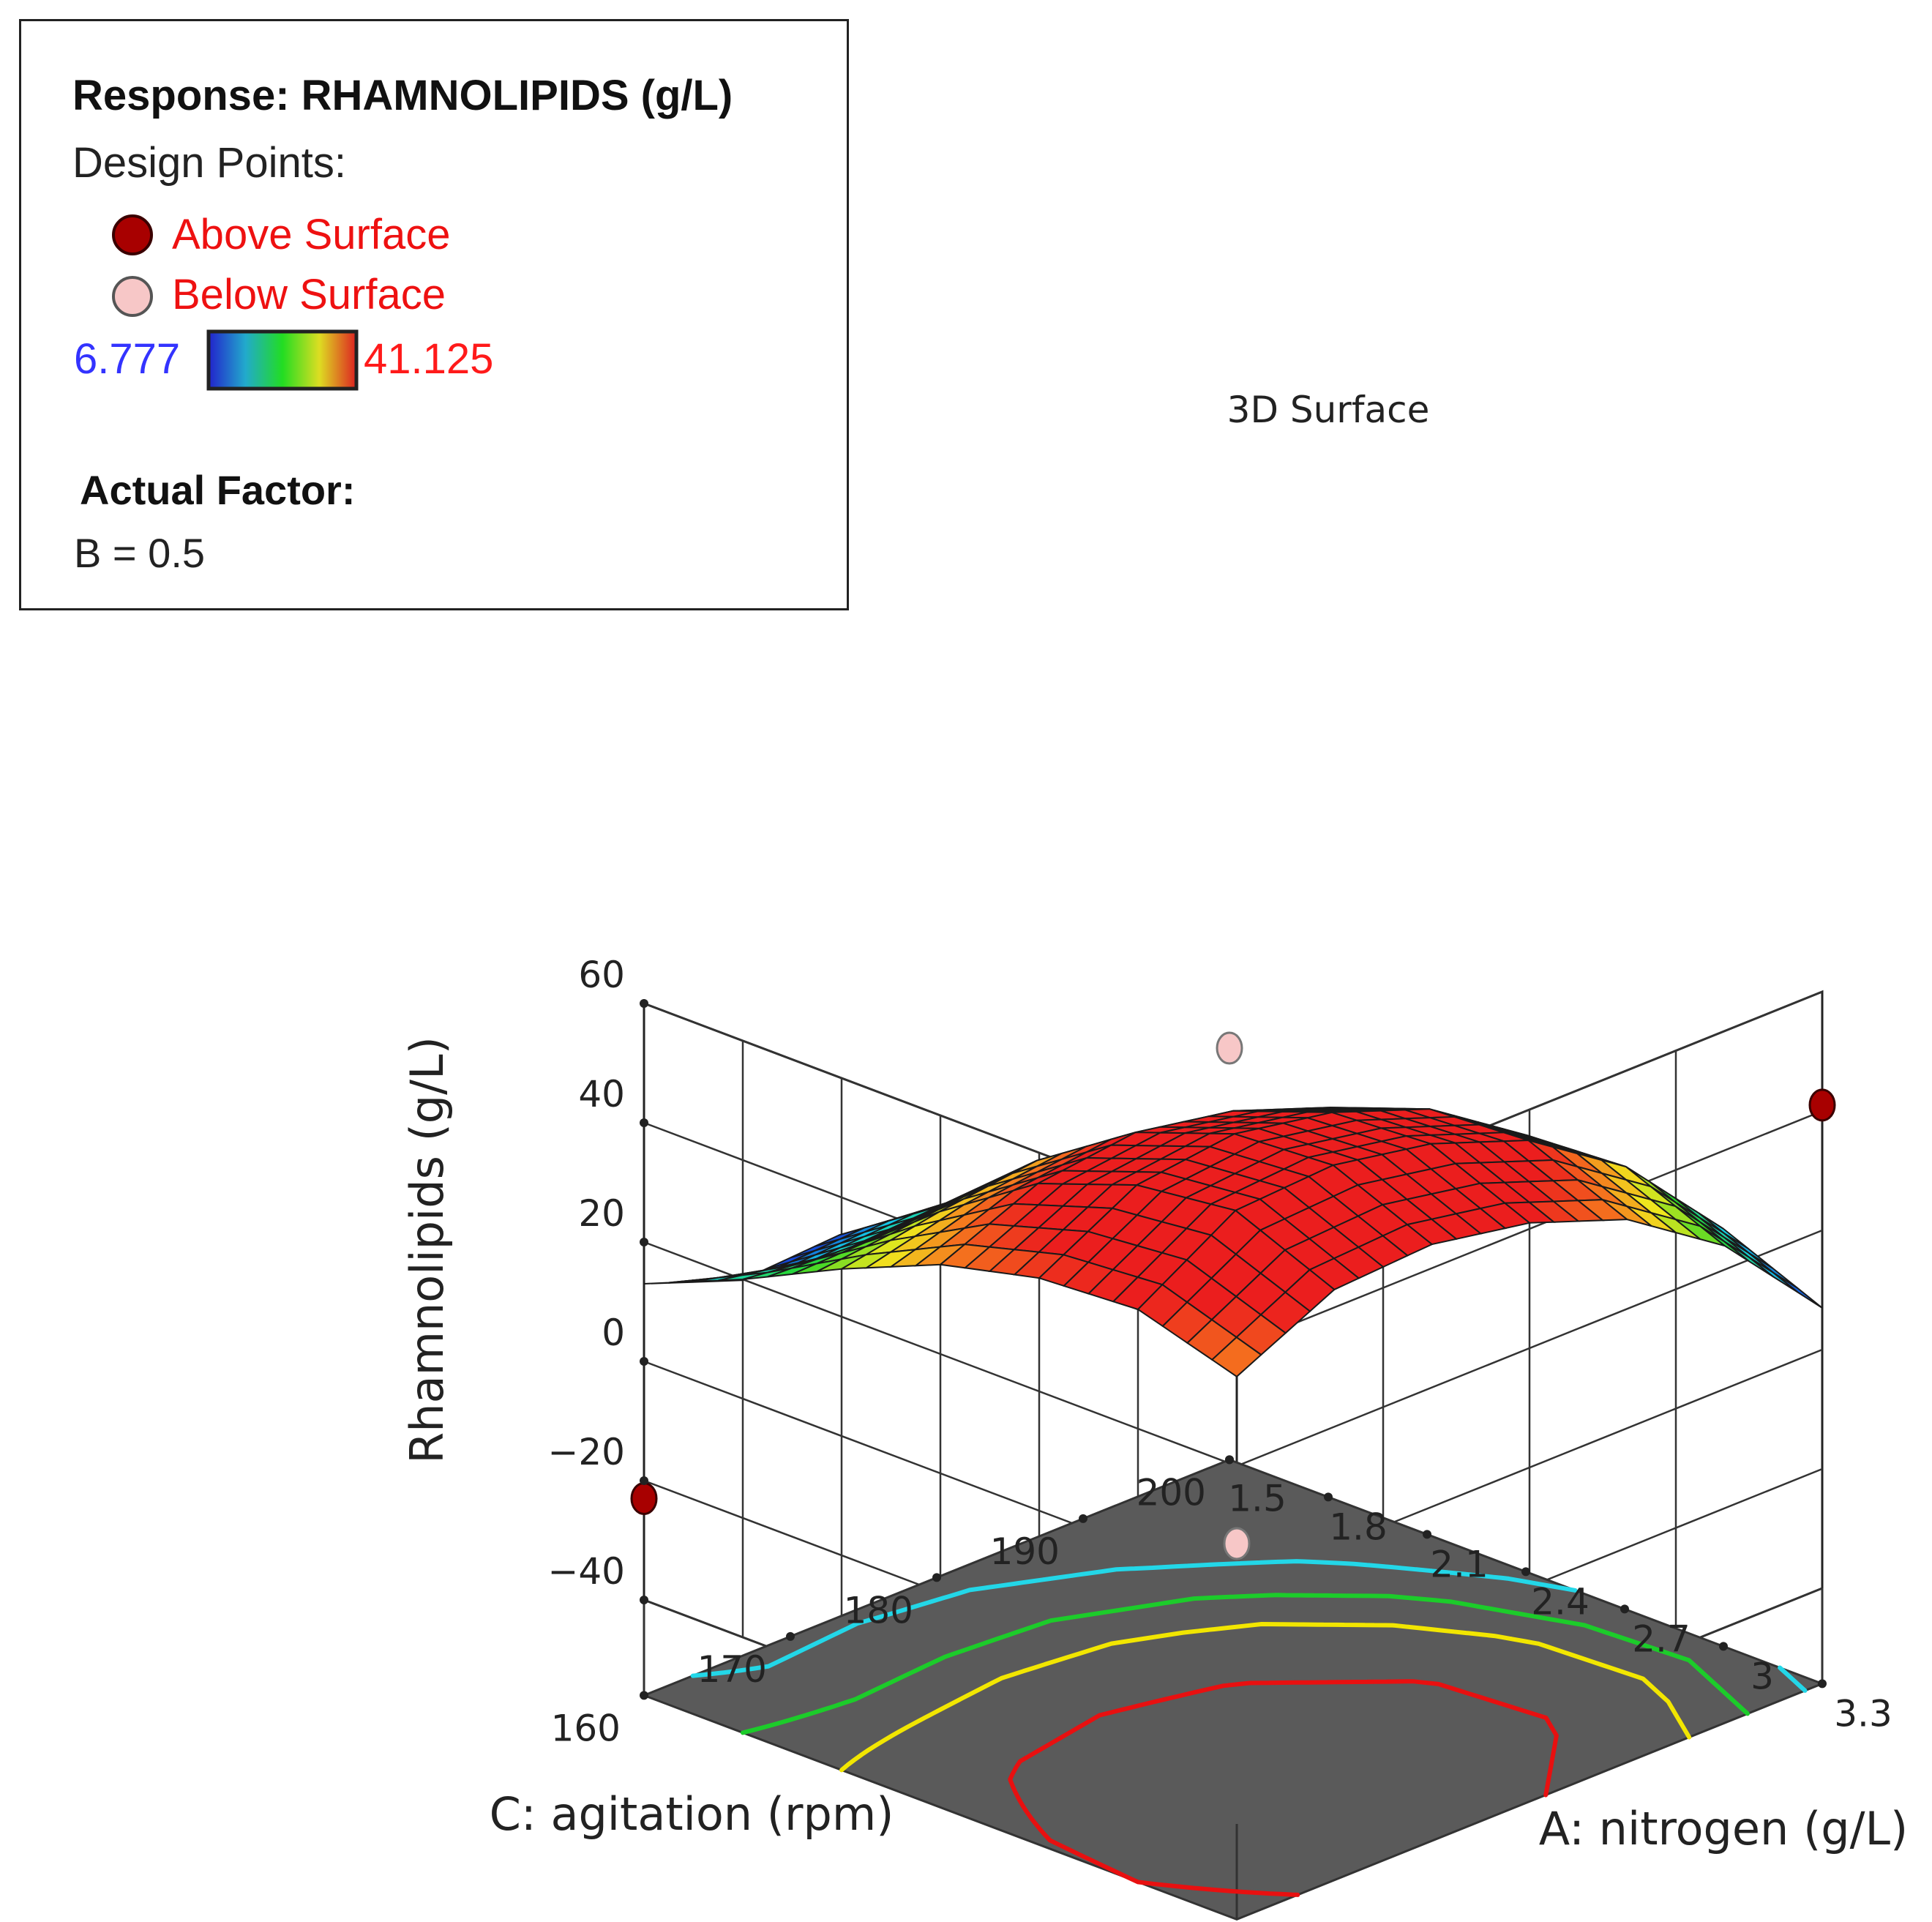  I want to click on y-axis-label: C: agitation (rpm), so click(692, 1814).